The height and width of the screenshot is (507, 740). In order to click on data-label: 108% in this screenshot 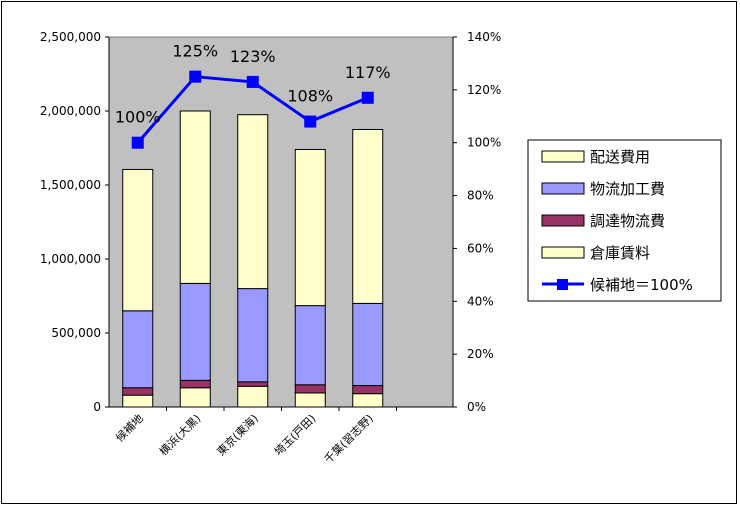, I will do `click(310, 96)`.